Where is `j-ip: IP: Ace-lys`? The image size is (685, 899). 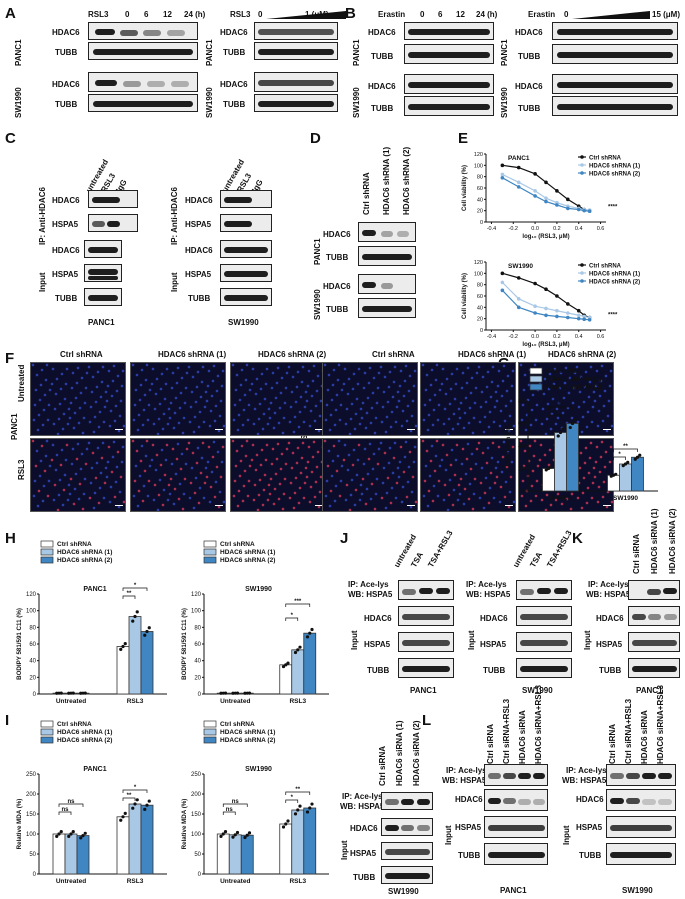
j-ip: IP: Ace-lys is located at coordinates (368, 584).